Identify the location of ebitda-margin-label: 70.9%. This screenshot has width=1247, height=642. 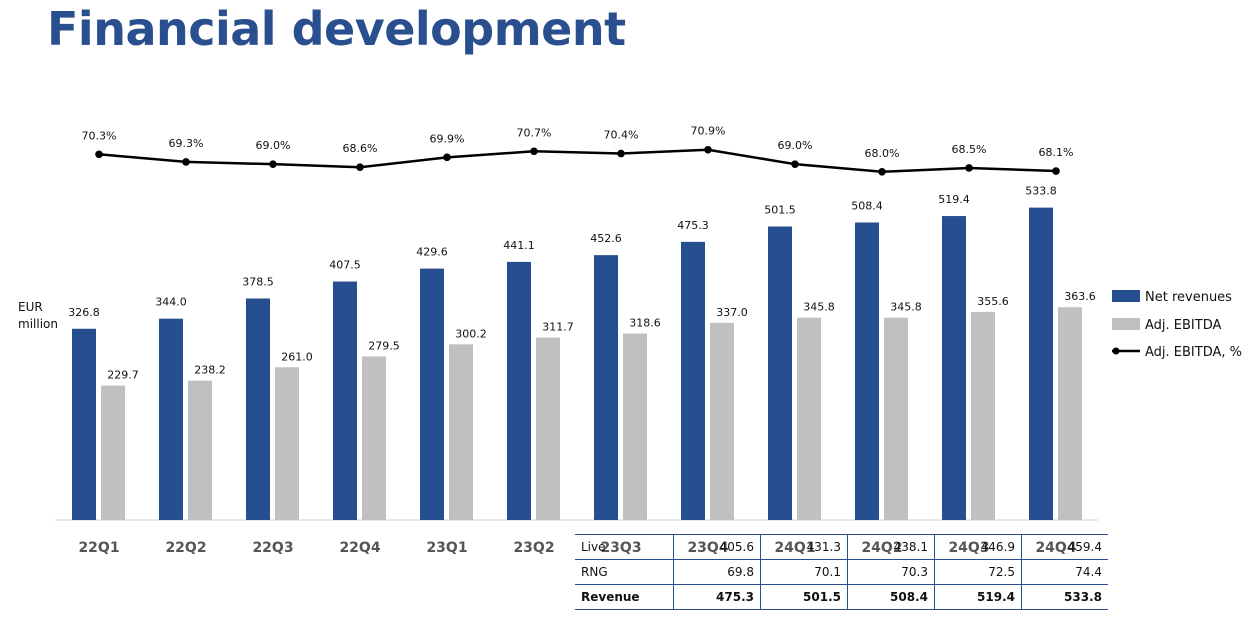
(708, 131).